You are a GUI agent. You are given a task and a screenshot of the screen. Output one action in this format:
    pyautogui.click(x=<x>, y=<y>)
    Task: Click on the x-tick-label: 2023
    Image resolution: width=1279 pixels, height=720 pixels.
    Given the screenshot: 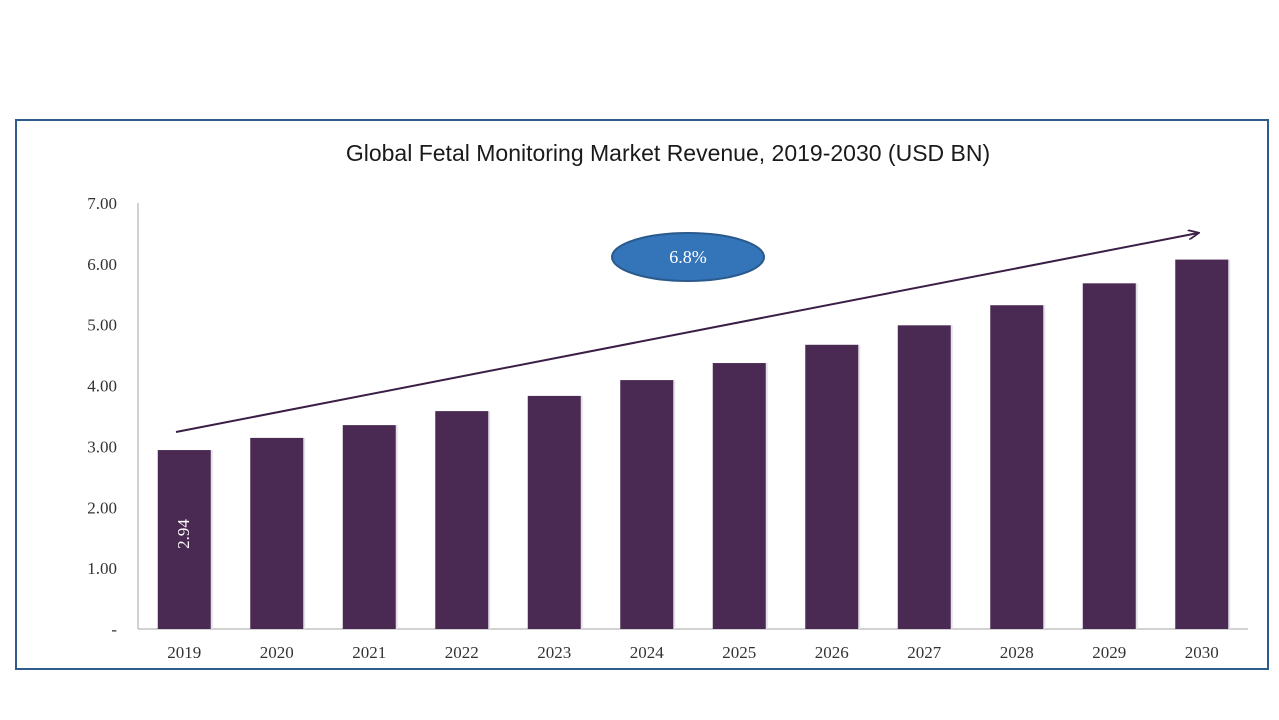 What is the action you would take?
    pyautogui.click(x=554, y=652)
    